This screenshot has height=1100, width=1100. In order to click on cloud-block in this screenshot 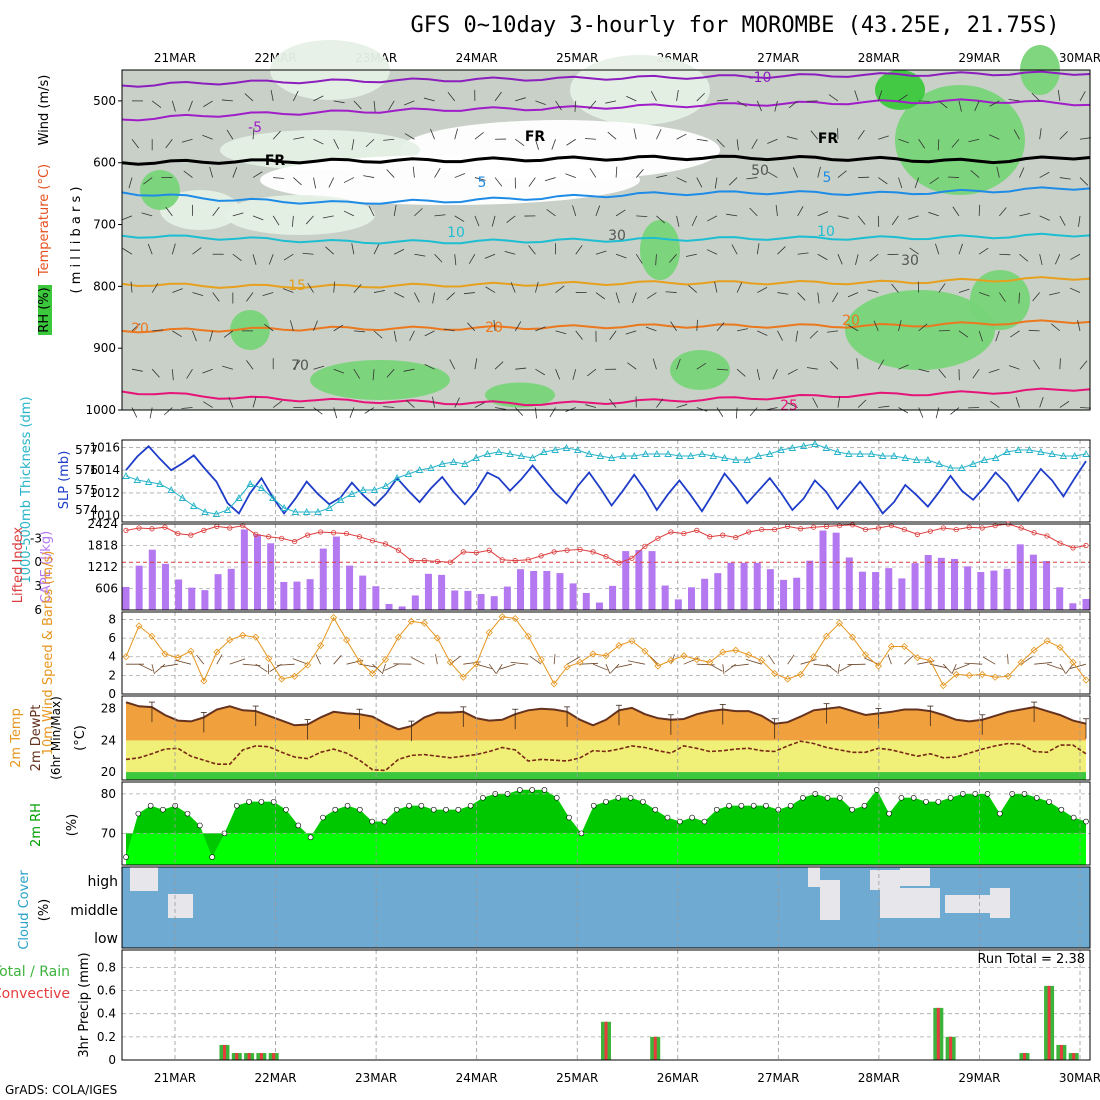, I will do `click(830, 900)`.